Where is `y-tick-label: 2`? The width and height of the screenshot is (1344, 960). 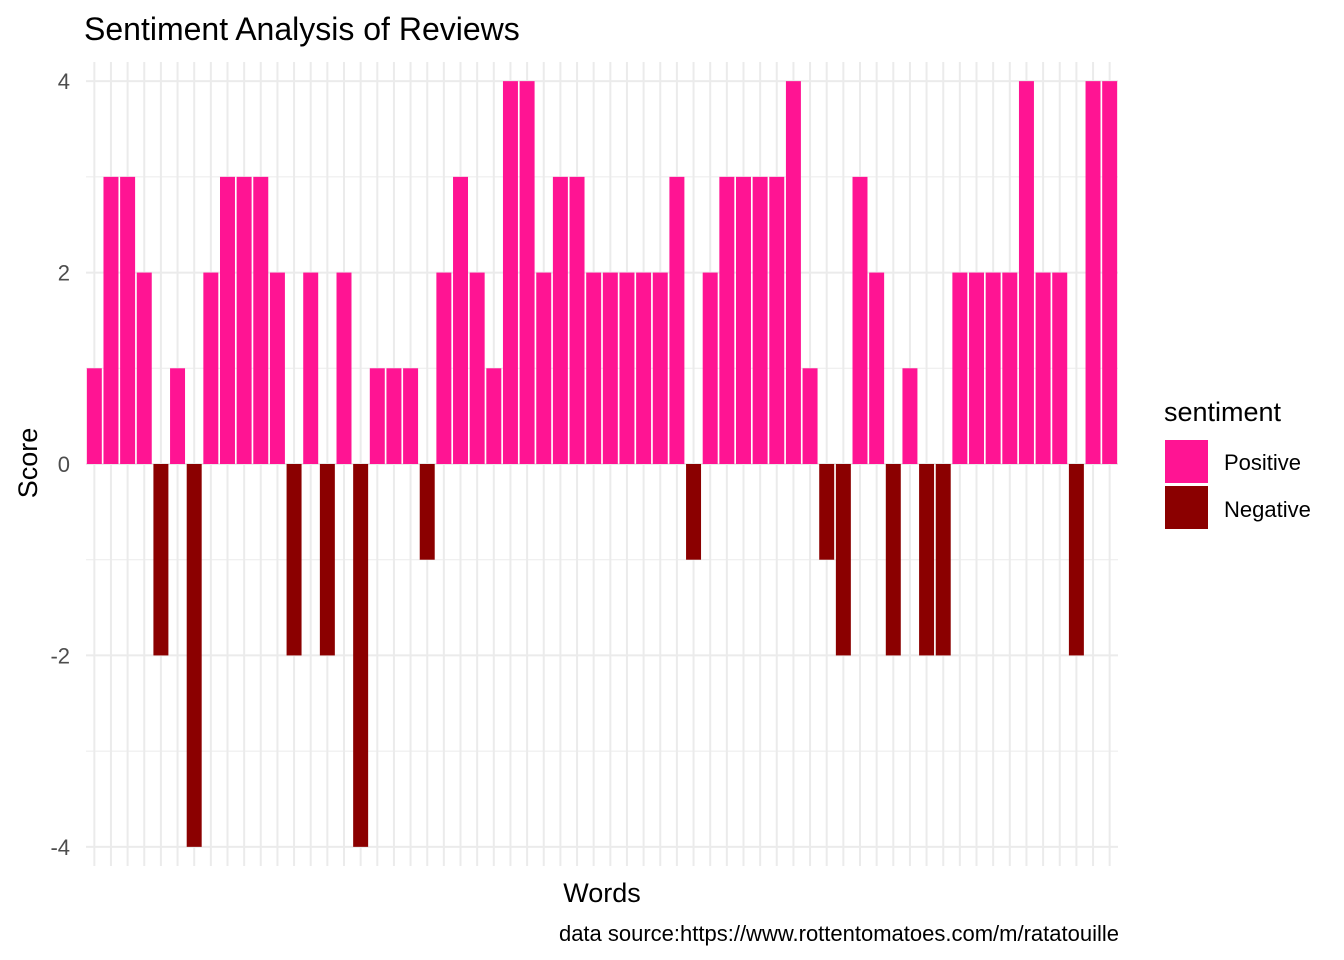
y-tick-label: 2 is located at coordinates (64, 273).